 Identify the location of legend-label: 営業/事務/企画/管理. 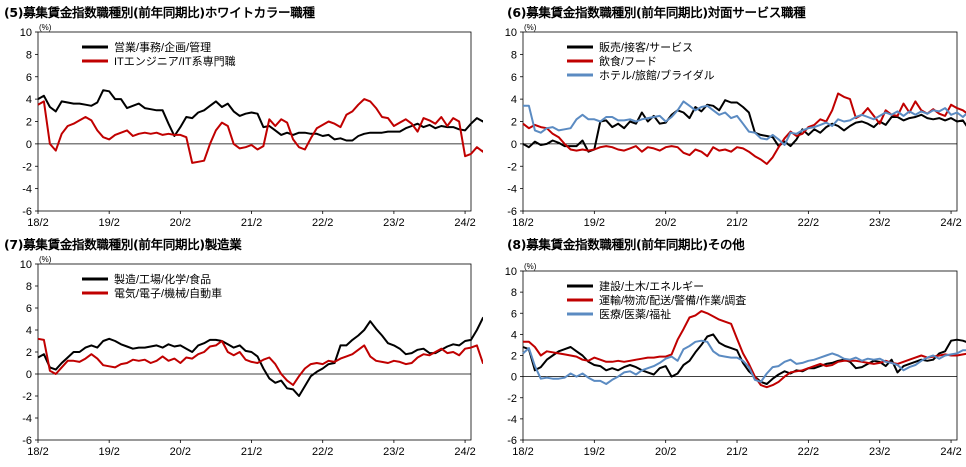
(162, 47).